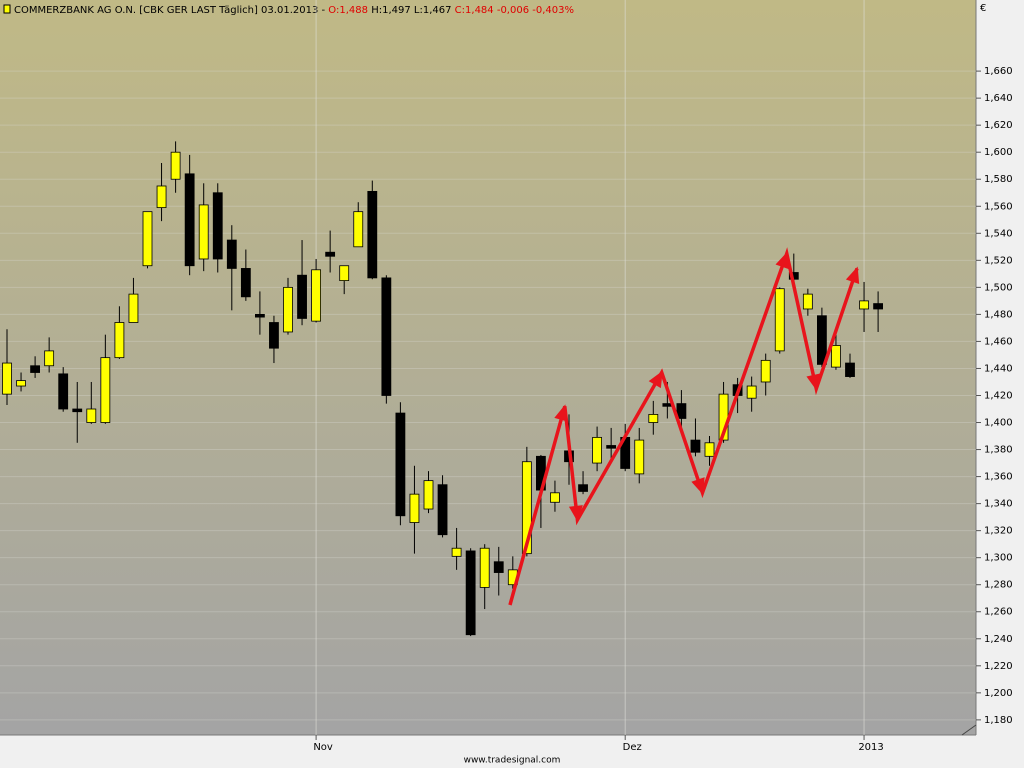 Image resolution: width=1024 pixels, height=768 pixels. What do you see at coordinates (998, 558) in the screenshot?
I see `y-tick-label: 1,300` at bounding box center [998, 558].